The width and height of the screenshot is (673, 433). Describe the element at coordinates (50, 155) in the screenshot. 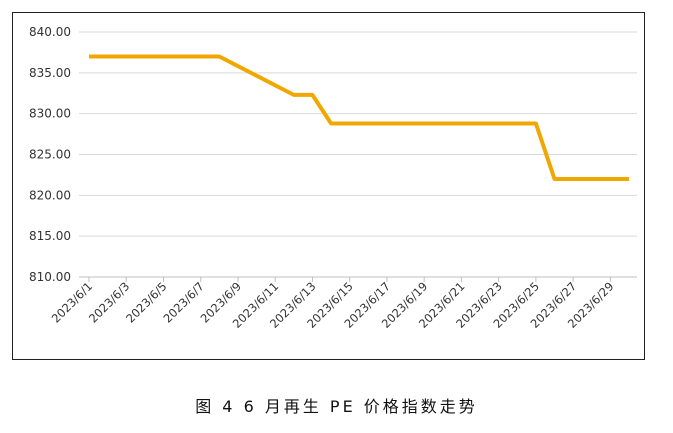

I see `y-tick-label: 825.00` at that location.